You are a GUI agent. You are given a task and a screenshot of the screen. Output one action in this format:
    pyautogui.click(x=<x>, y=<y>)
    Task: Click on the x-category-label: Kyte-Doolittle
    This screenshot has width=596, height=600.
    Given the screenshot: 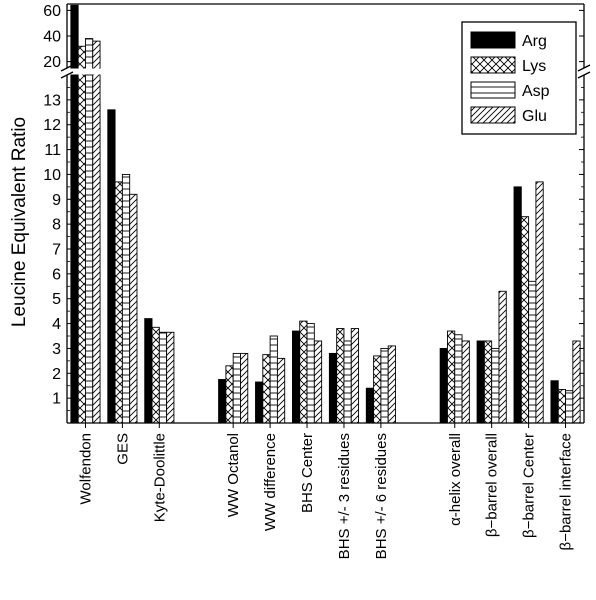 What is the action you would take?
    pyautogui.click(x=159, y=477)
    